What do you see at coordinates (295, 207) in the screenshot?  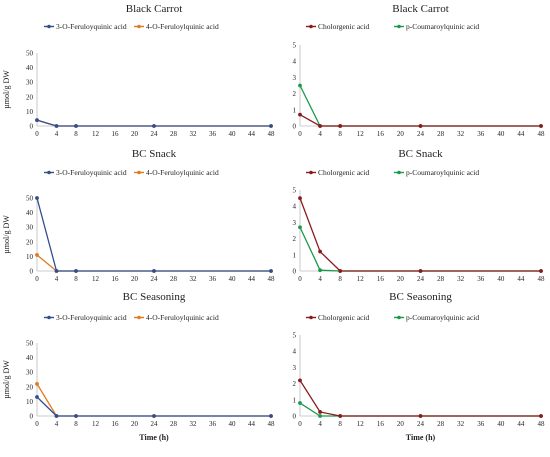 I see `y-tick-label: 4` at bounding box center [295, 207].